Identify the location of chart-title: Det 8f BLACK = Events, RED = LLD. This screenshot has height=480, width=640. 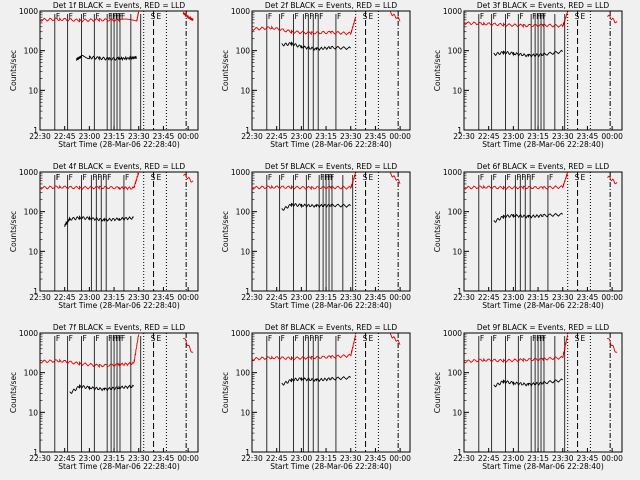
(331, 327).